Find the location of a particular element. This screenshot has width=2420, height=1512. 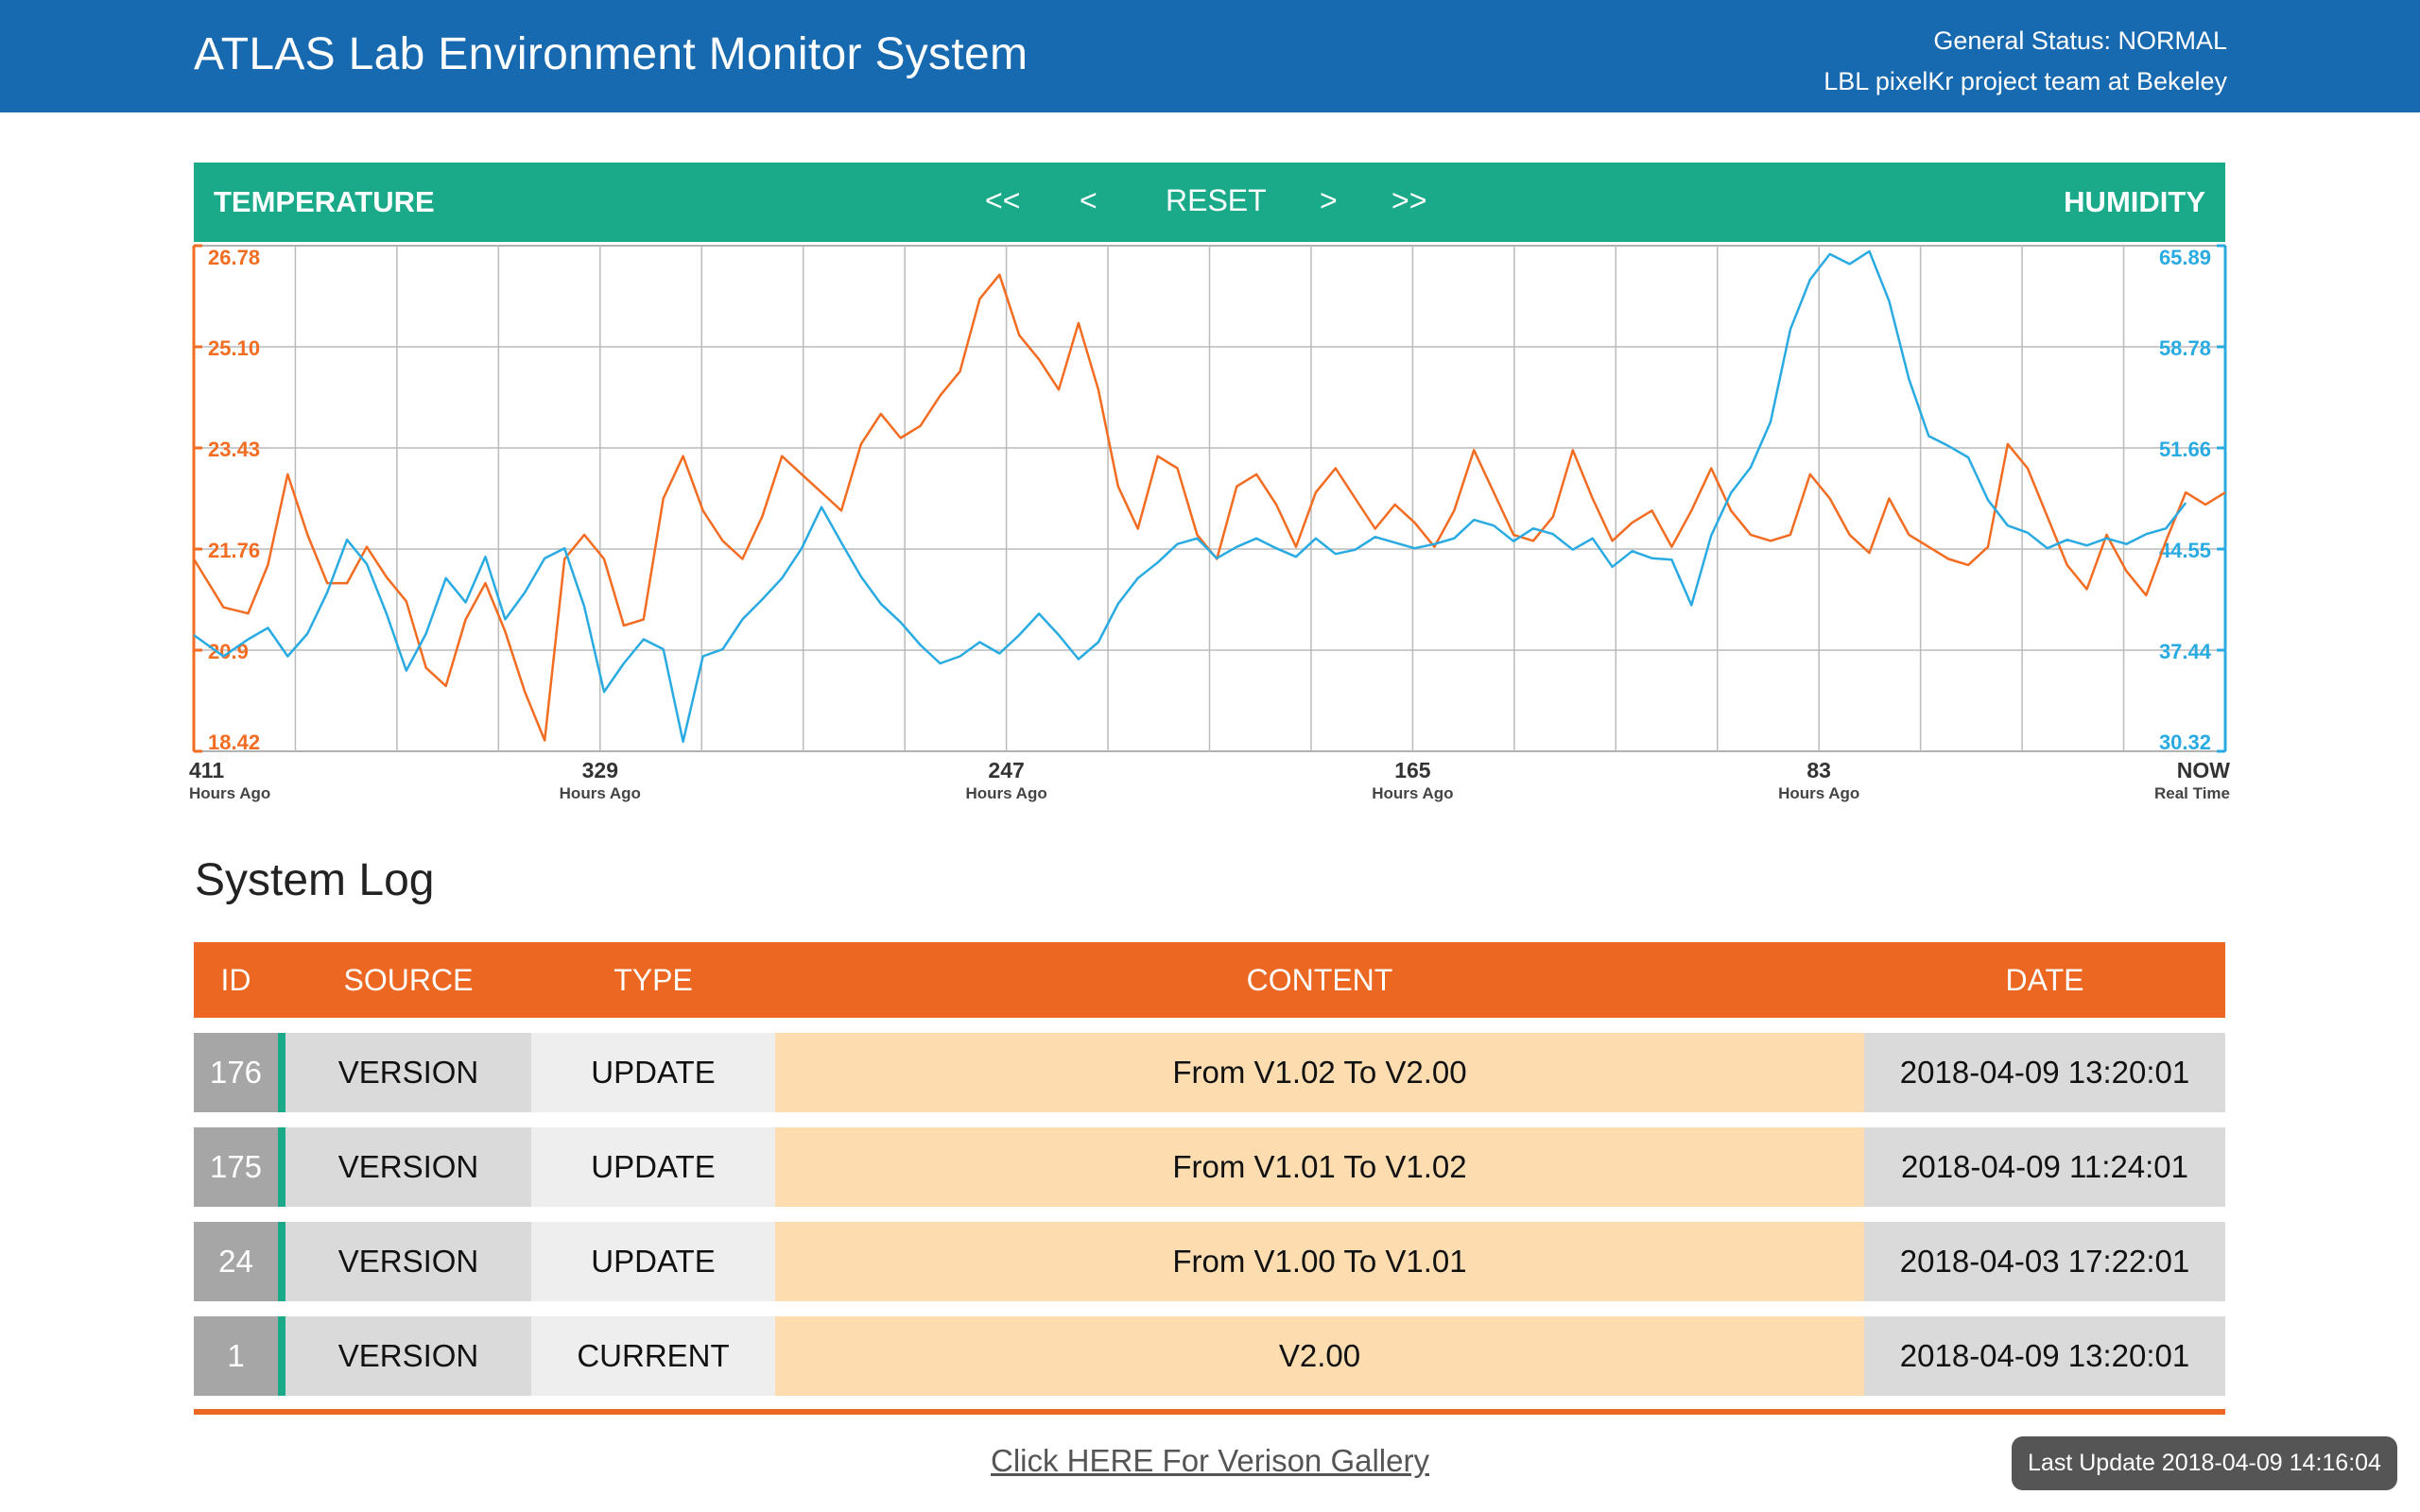

row-content: From V1.00 To V1.01 is located at coordinates (1319, 1261).